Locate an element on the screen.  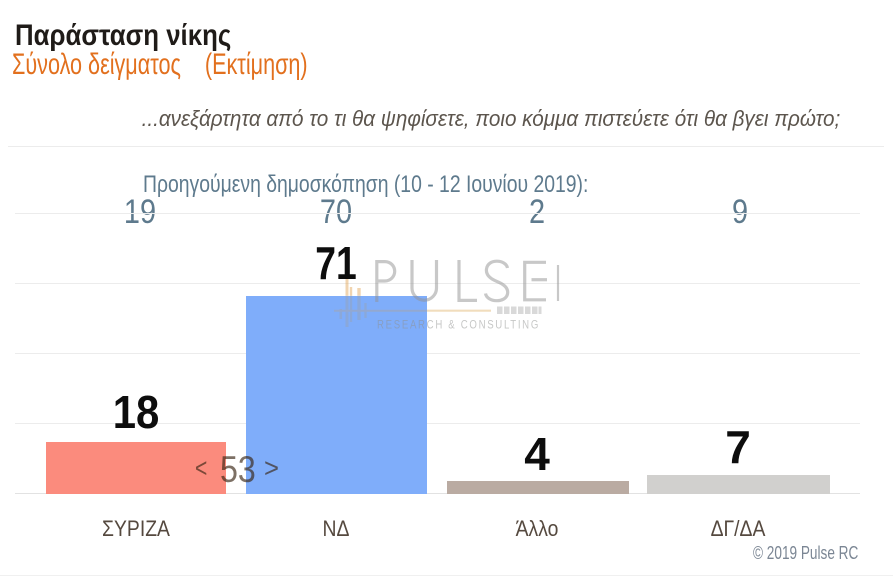
svg-text: RESEARCH & CONSULTING is located at coordinates (458, 326).